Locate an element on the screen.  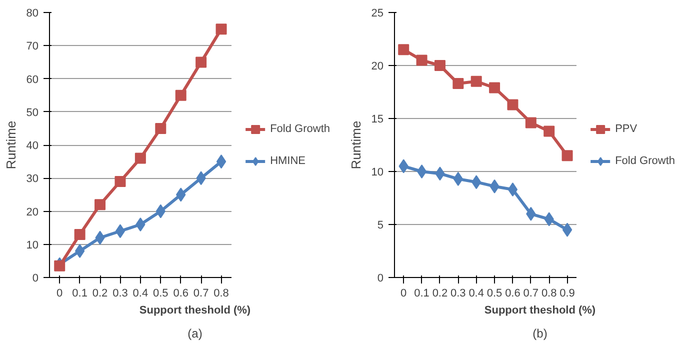
y-tick-label: 40 is located at coordinates (32, 146).